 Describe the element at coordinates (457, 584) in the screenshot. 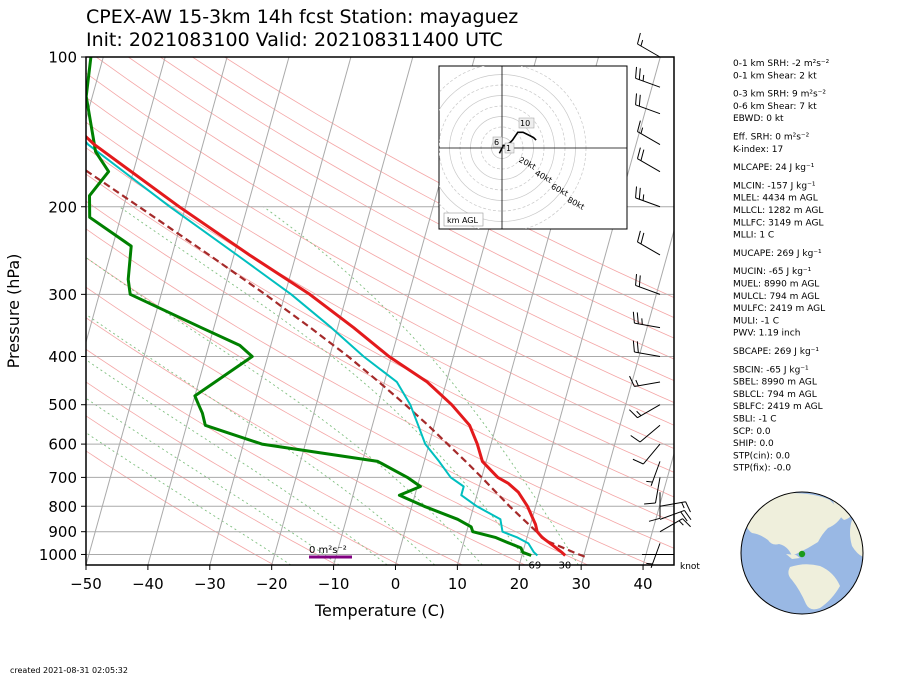

I see `x-tick-label: 10` at that location.